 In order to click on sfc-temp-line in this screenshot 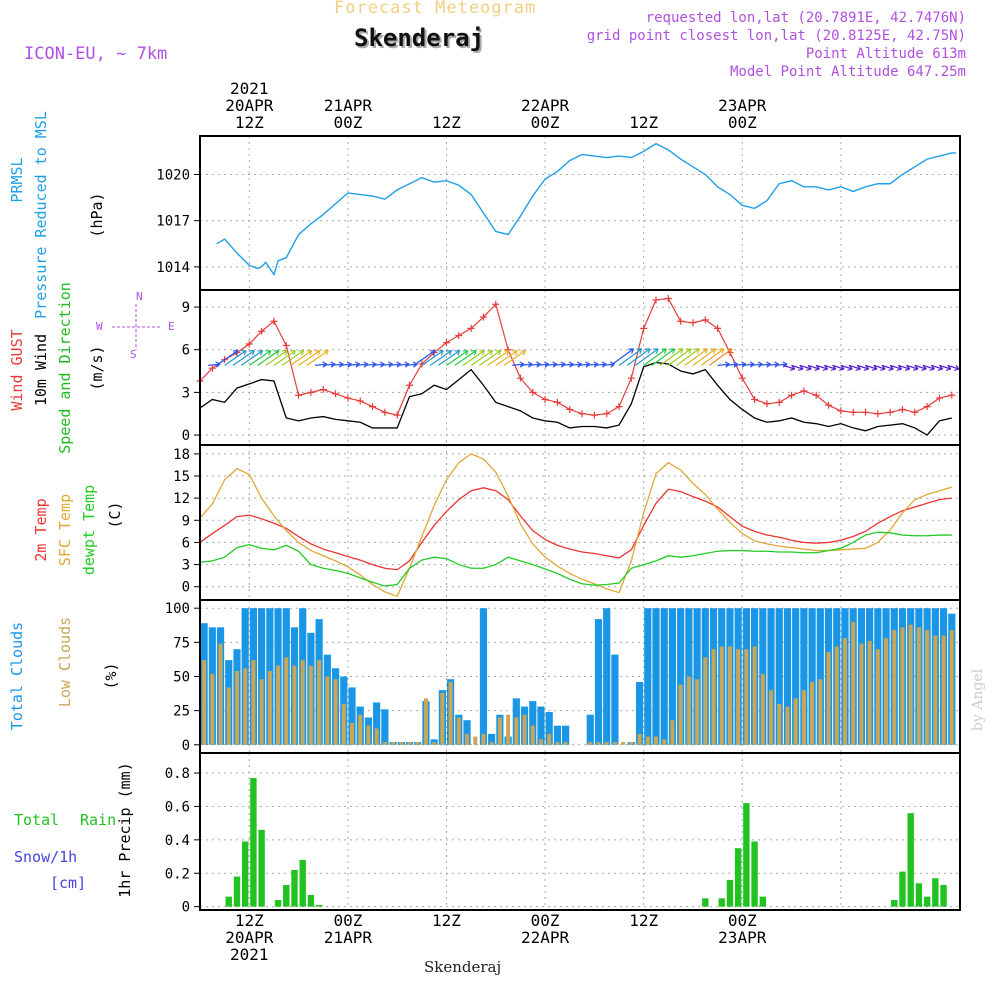, I will do `click(575, 525)`.